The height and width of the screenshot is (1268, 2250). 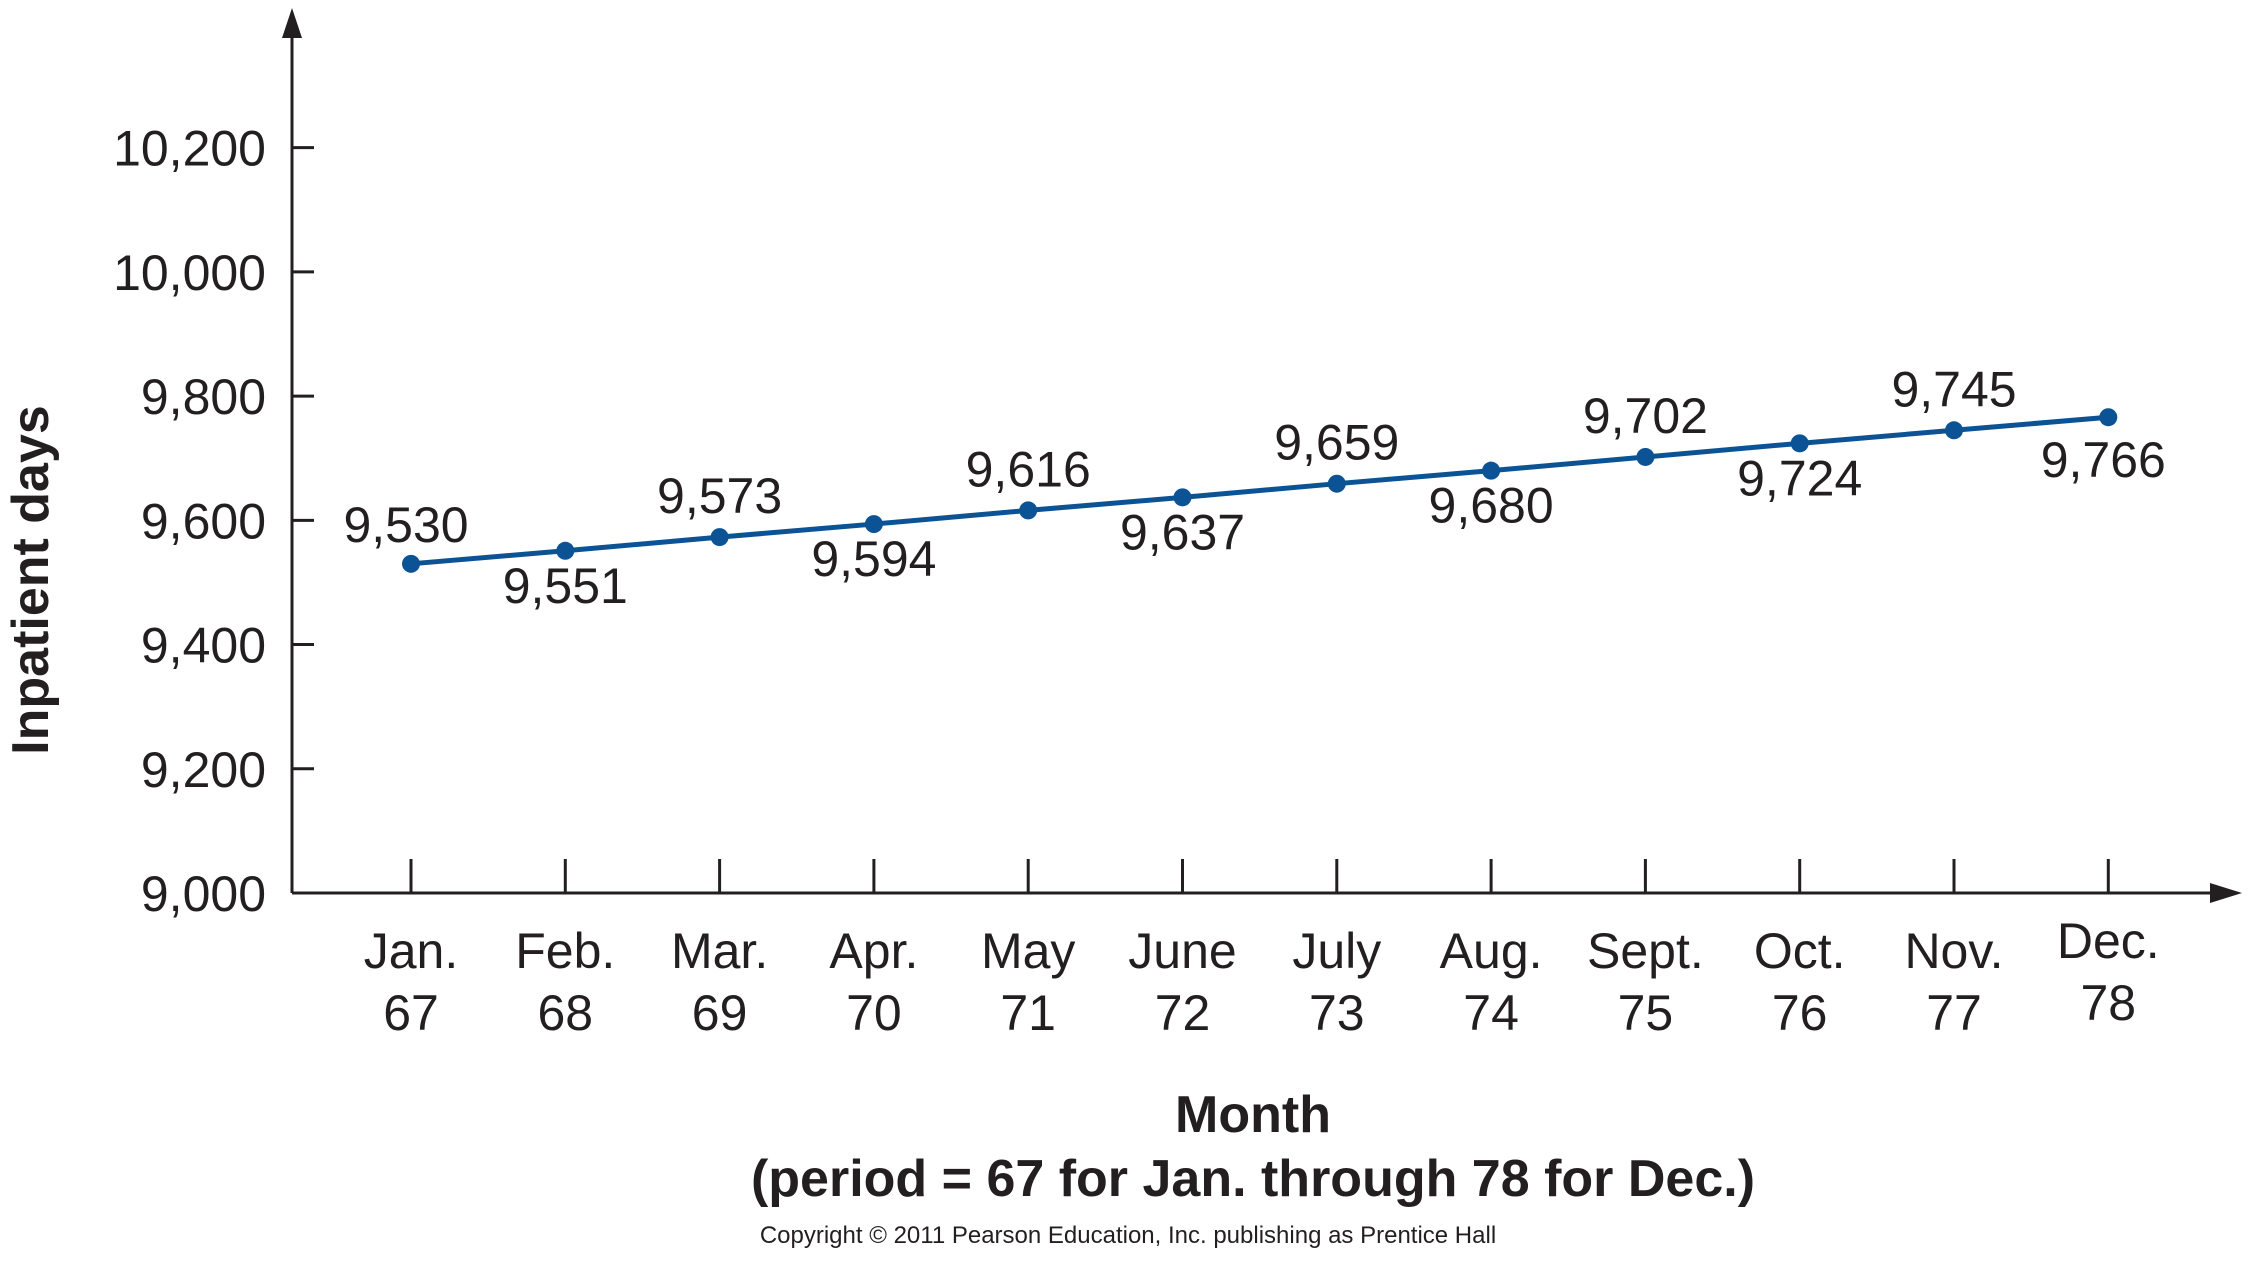 I want to click on data-label: 9,766, so click(x=2103, y=460).